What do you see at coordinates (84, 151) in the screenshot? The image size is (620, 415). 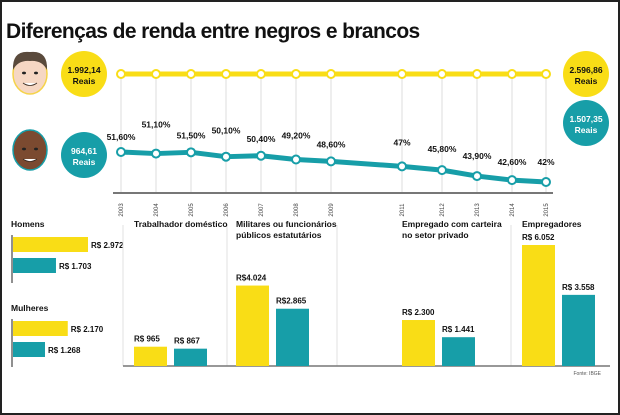 I see `bubble-negros-start-value: 964,61` at bounding box center [84, 151].